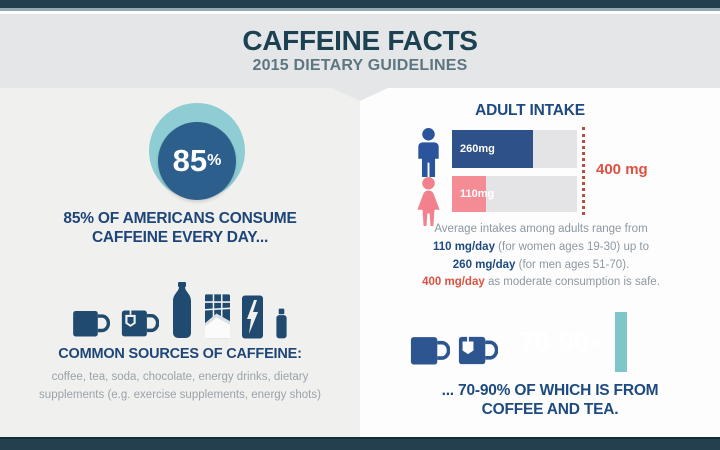 Image resolution: width=720 pixels, height=450 pixels. I want to click on page-title: CAFFEINE FACTS, so click(360, 40).